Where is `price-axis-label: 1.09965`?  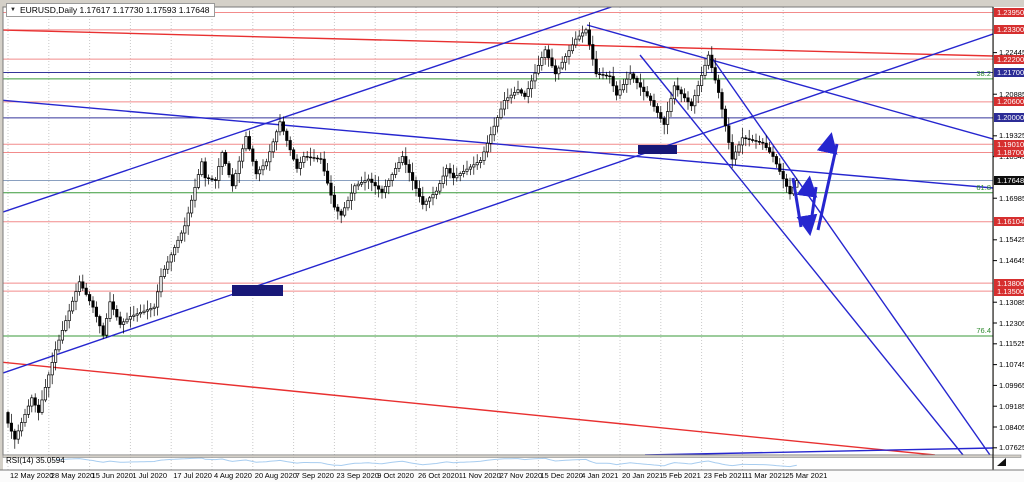 price-axis-label: 1.09965 is located at coordinates (1011, 385).